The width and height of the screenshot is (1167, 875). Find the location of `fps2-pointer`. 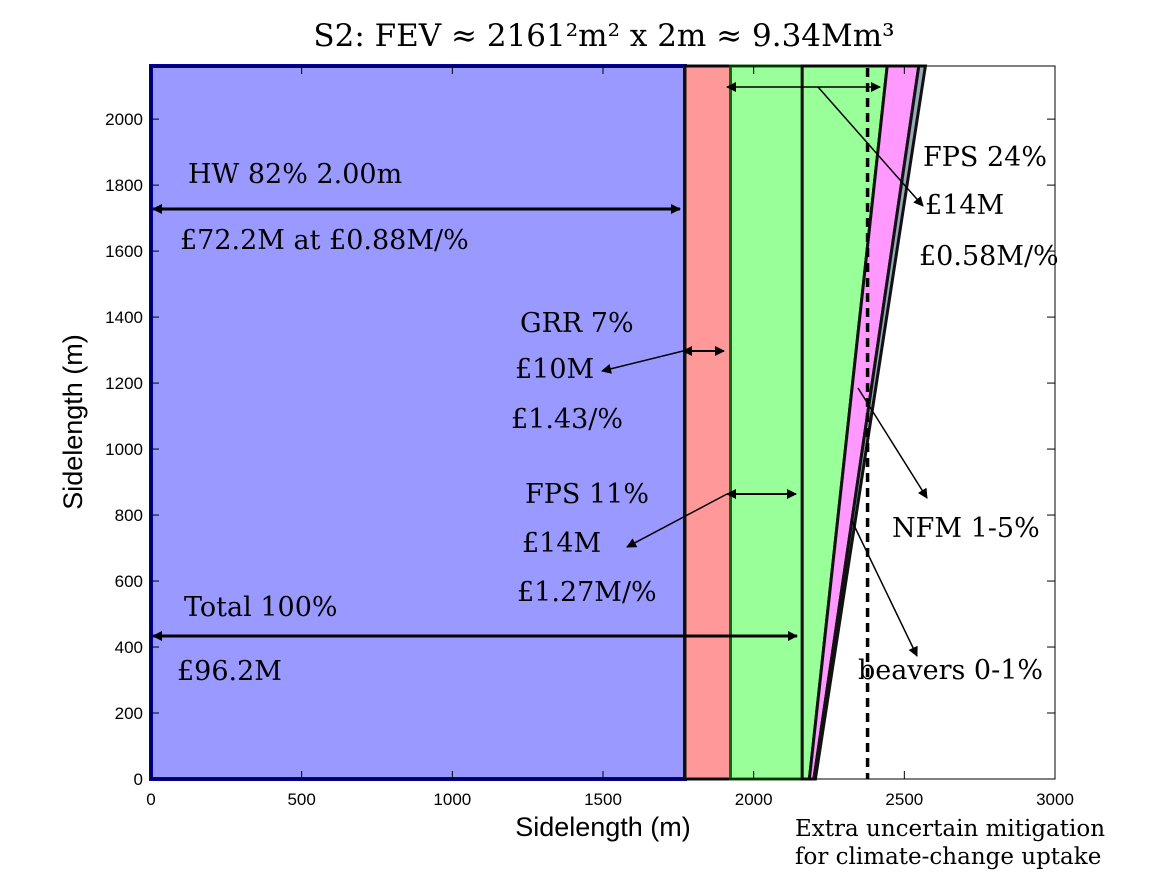

fps2-pointer is located at coordinates (870, 146).